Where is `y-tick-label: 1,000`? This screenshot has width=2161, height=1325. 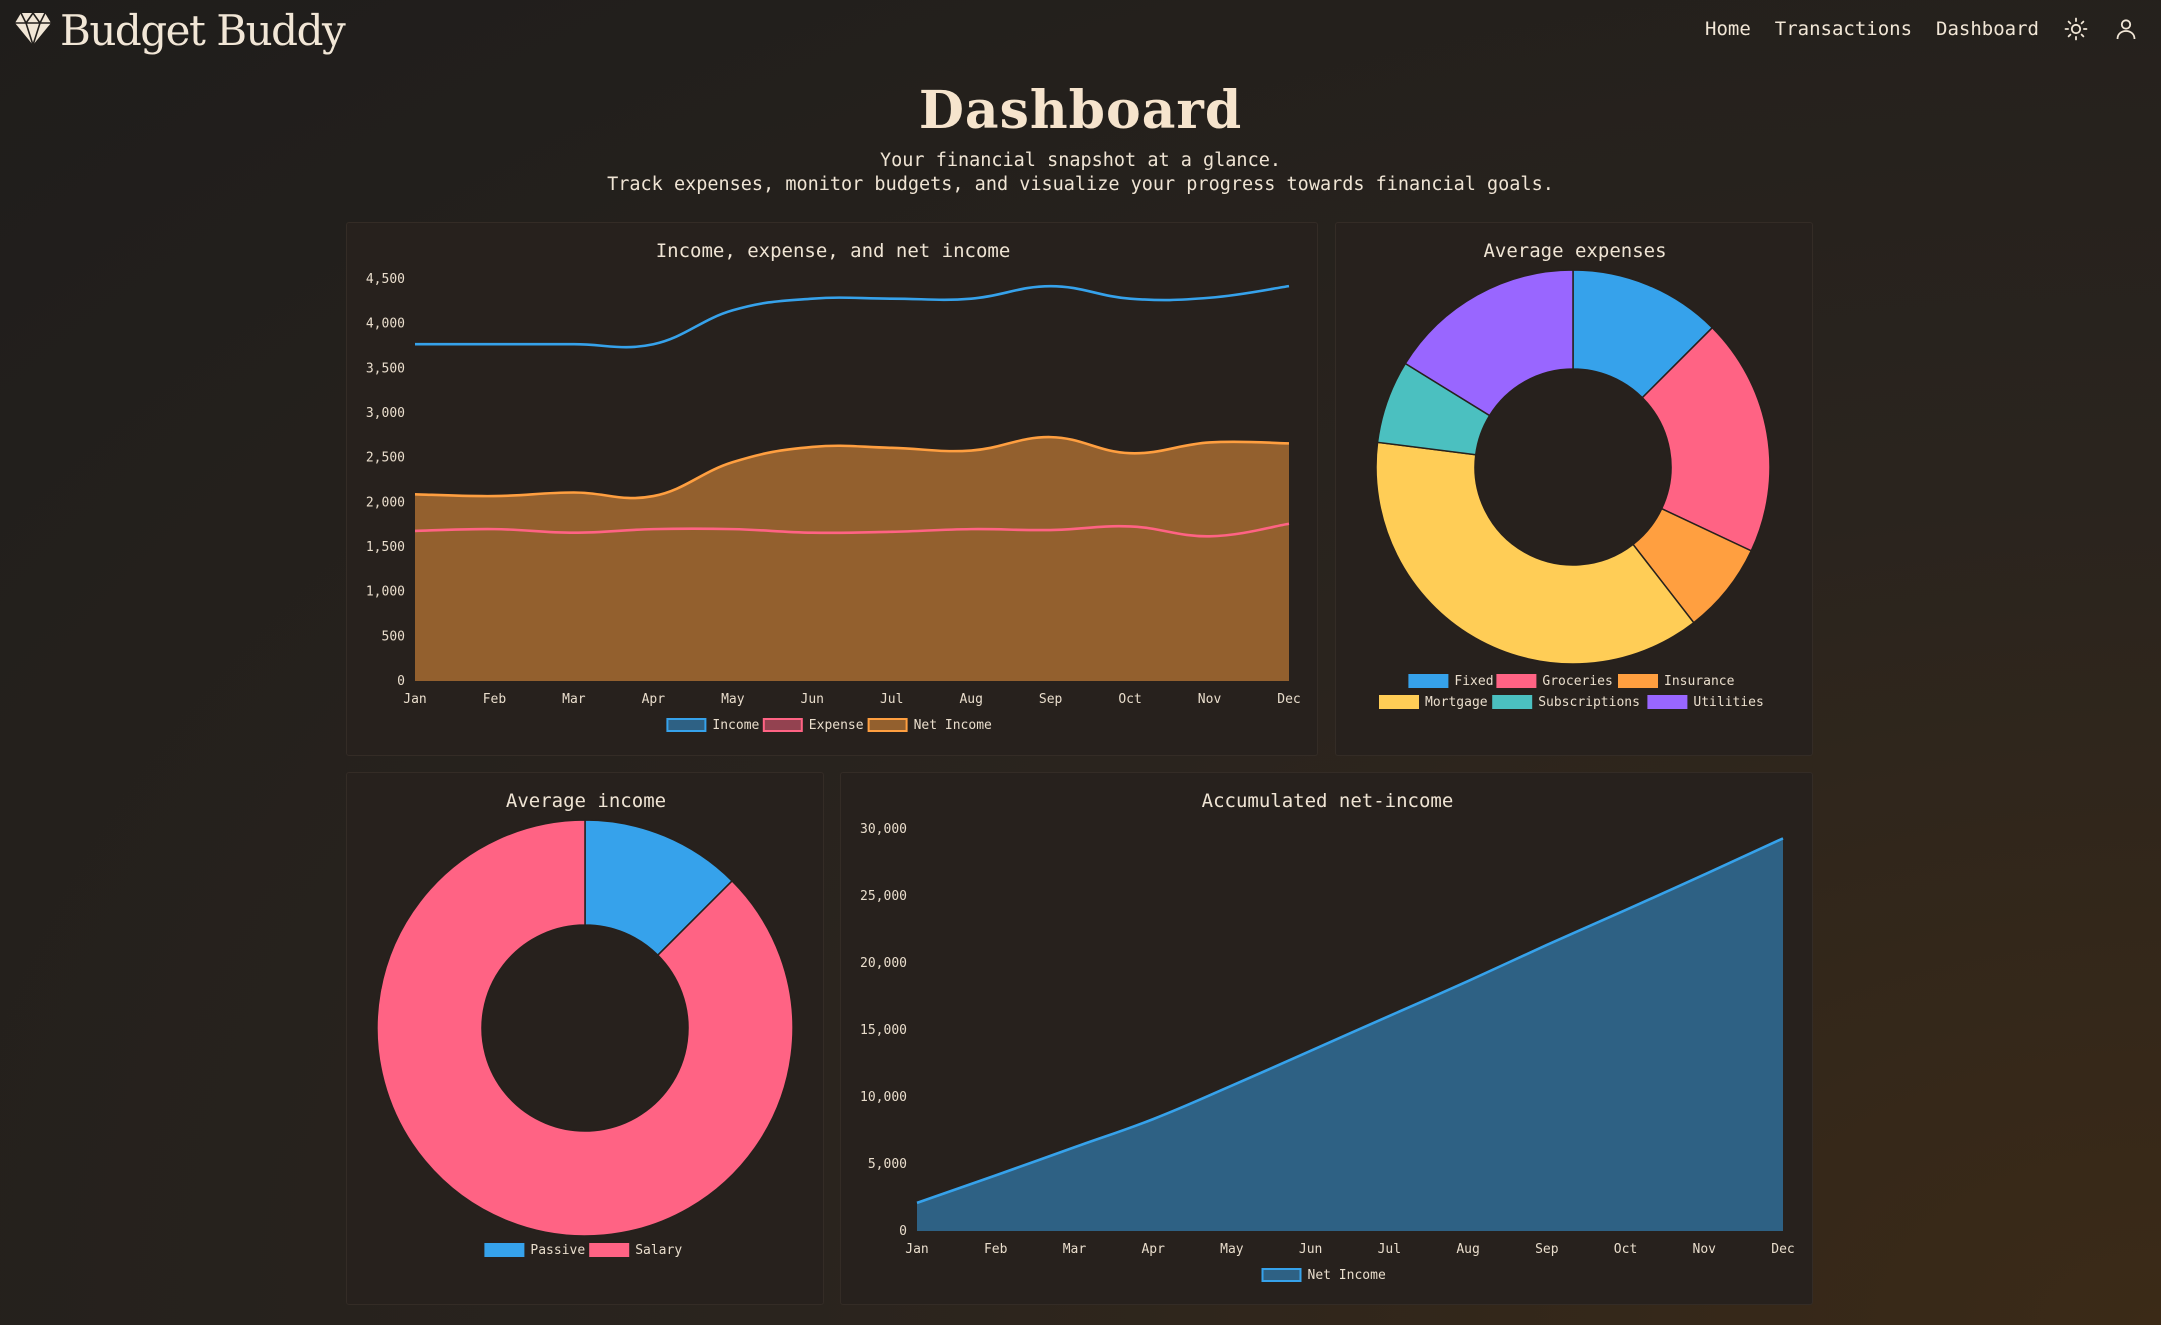 y-tick-label: 1,000 is located at coordinates (385, 592).